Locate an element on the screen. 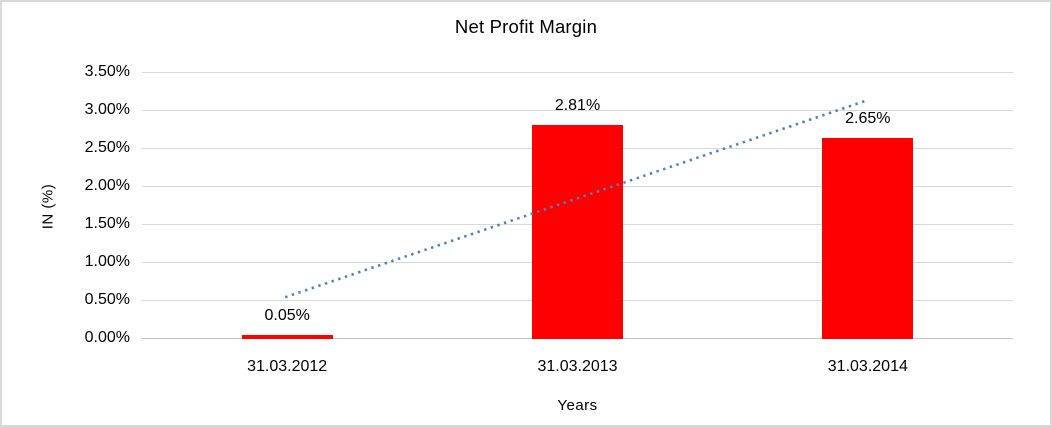 Image resolution: width=1052 pixels, height=427 pixels. y-tick-label: 2.00% is located at coordinates (107, 185).